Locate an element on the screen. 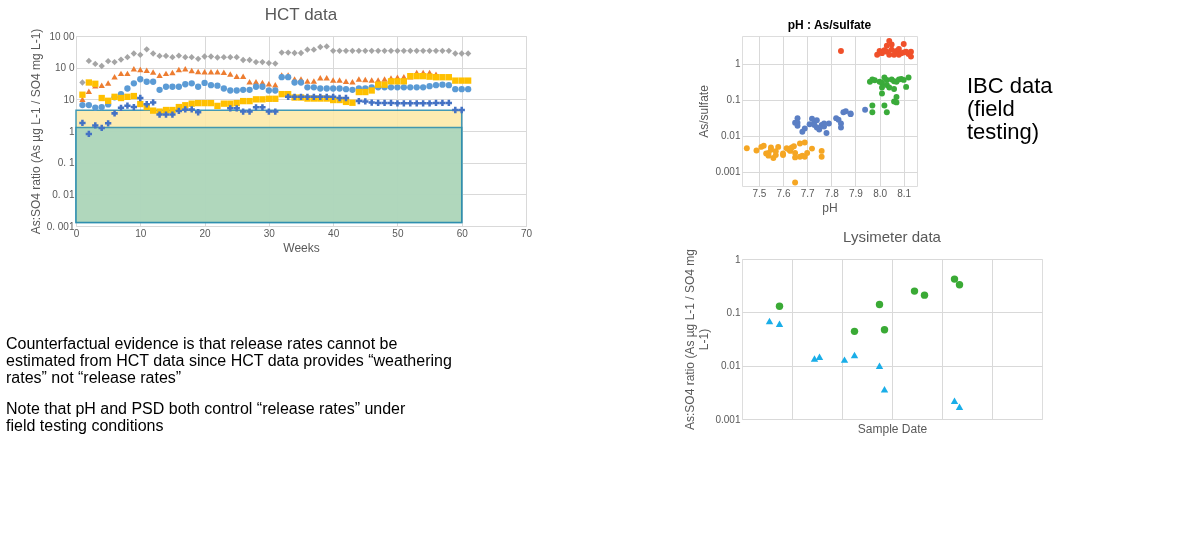 The width and height of the screenshot is (1187, 538). y-tick-label: 0. 01 is located at coordinates (63, 194).